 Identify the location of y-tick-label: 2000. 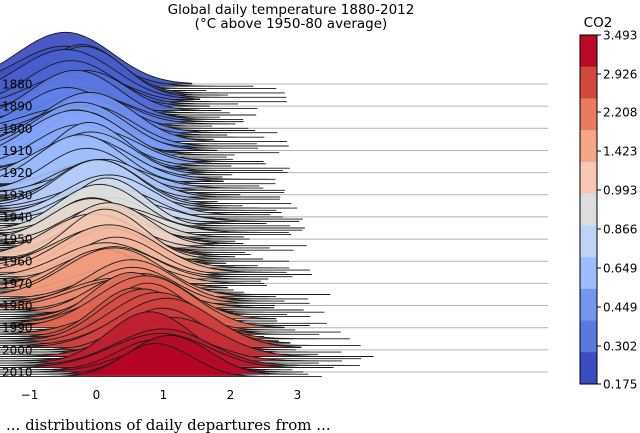
(17, 350).